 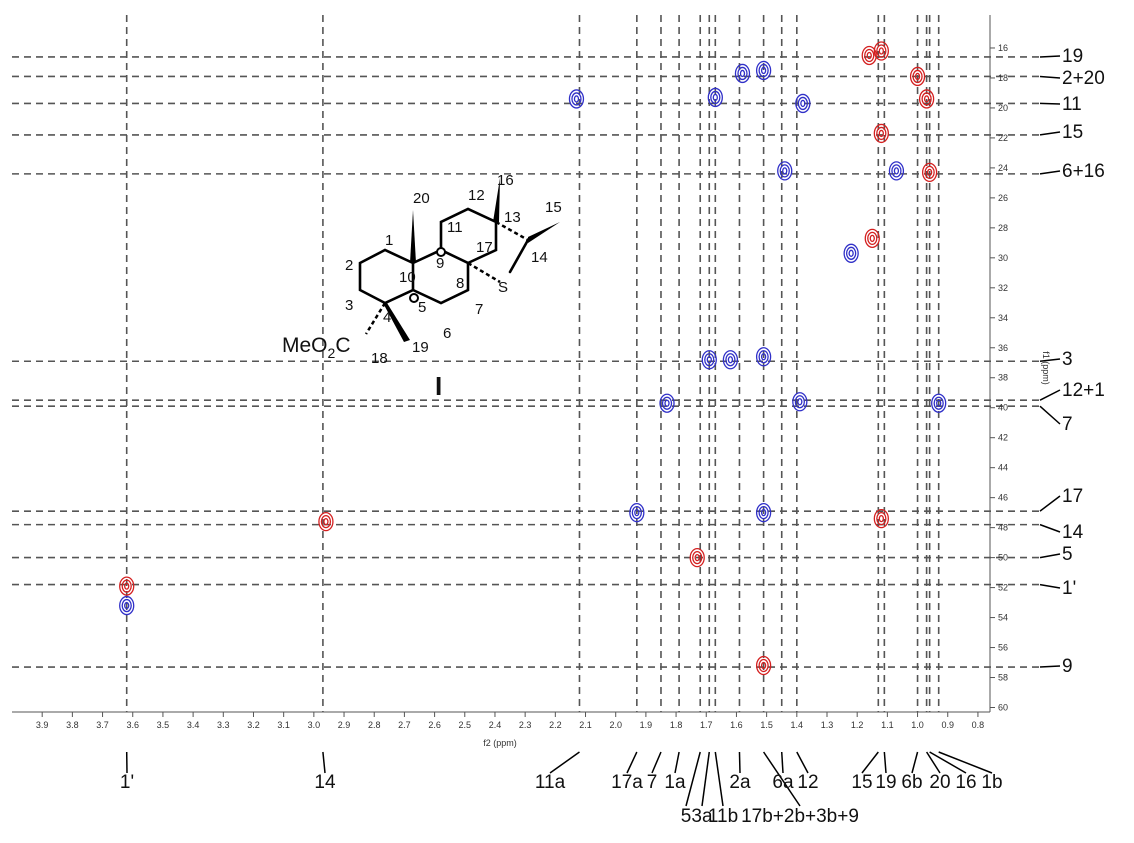 I want to click on x-assignment-label: 12, so click(x=807, y=782).